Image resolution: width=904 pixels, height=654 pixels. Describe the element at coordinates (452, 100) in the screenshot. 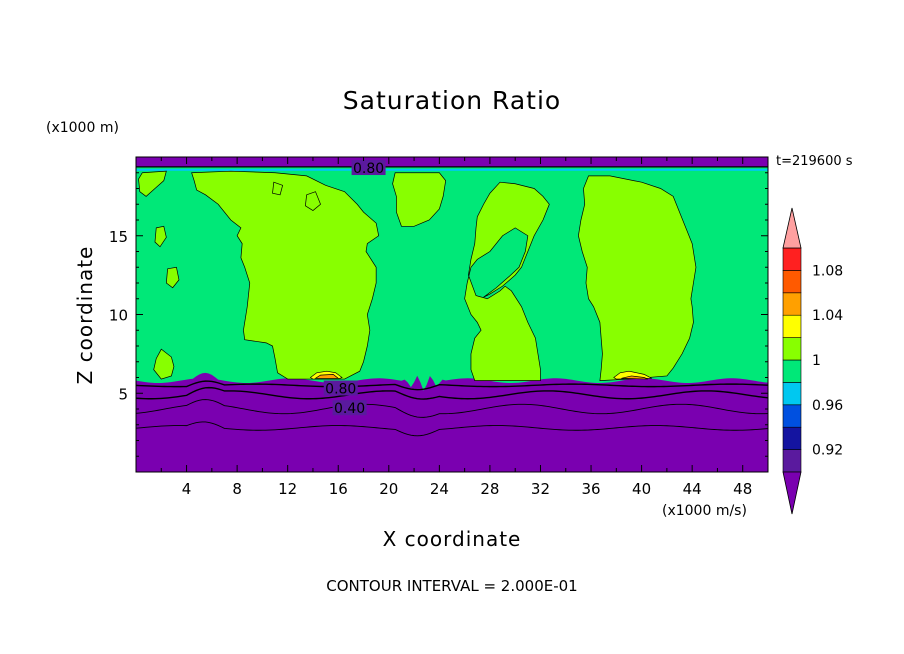

I see `chart-title: Saturation Ratio` at that location.